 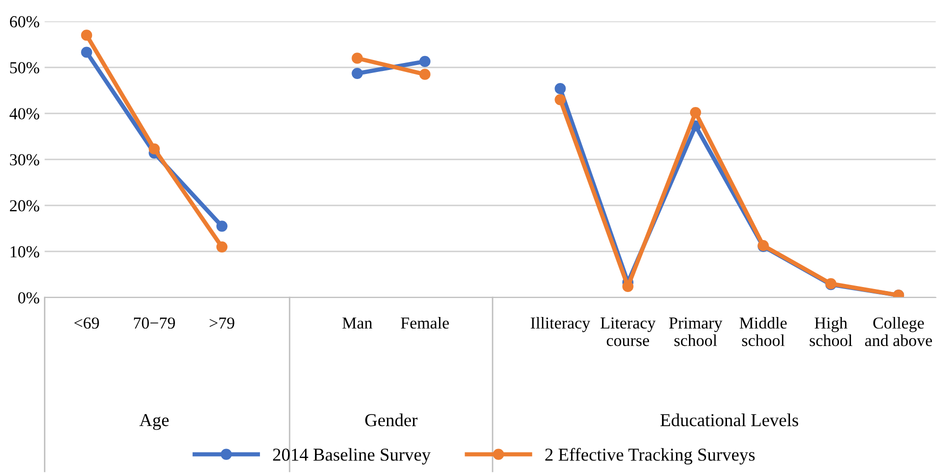 What do you see at coordinates (86, 323) in the screenshot?
I see `x-tick-label: <69` at bounding box center [86, 323].